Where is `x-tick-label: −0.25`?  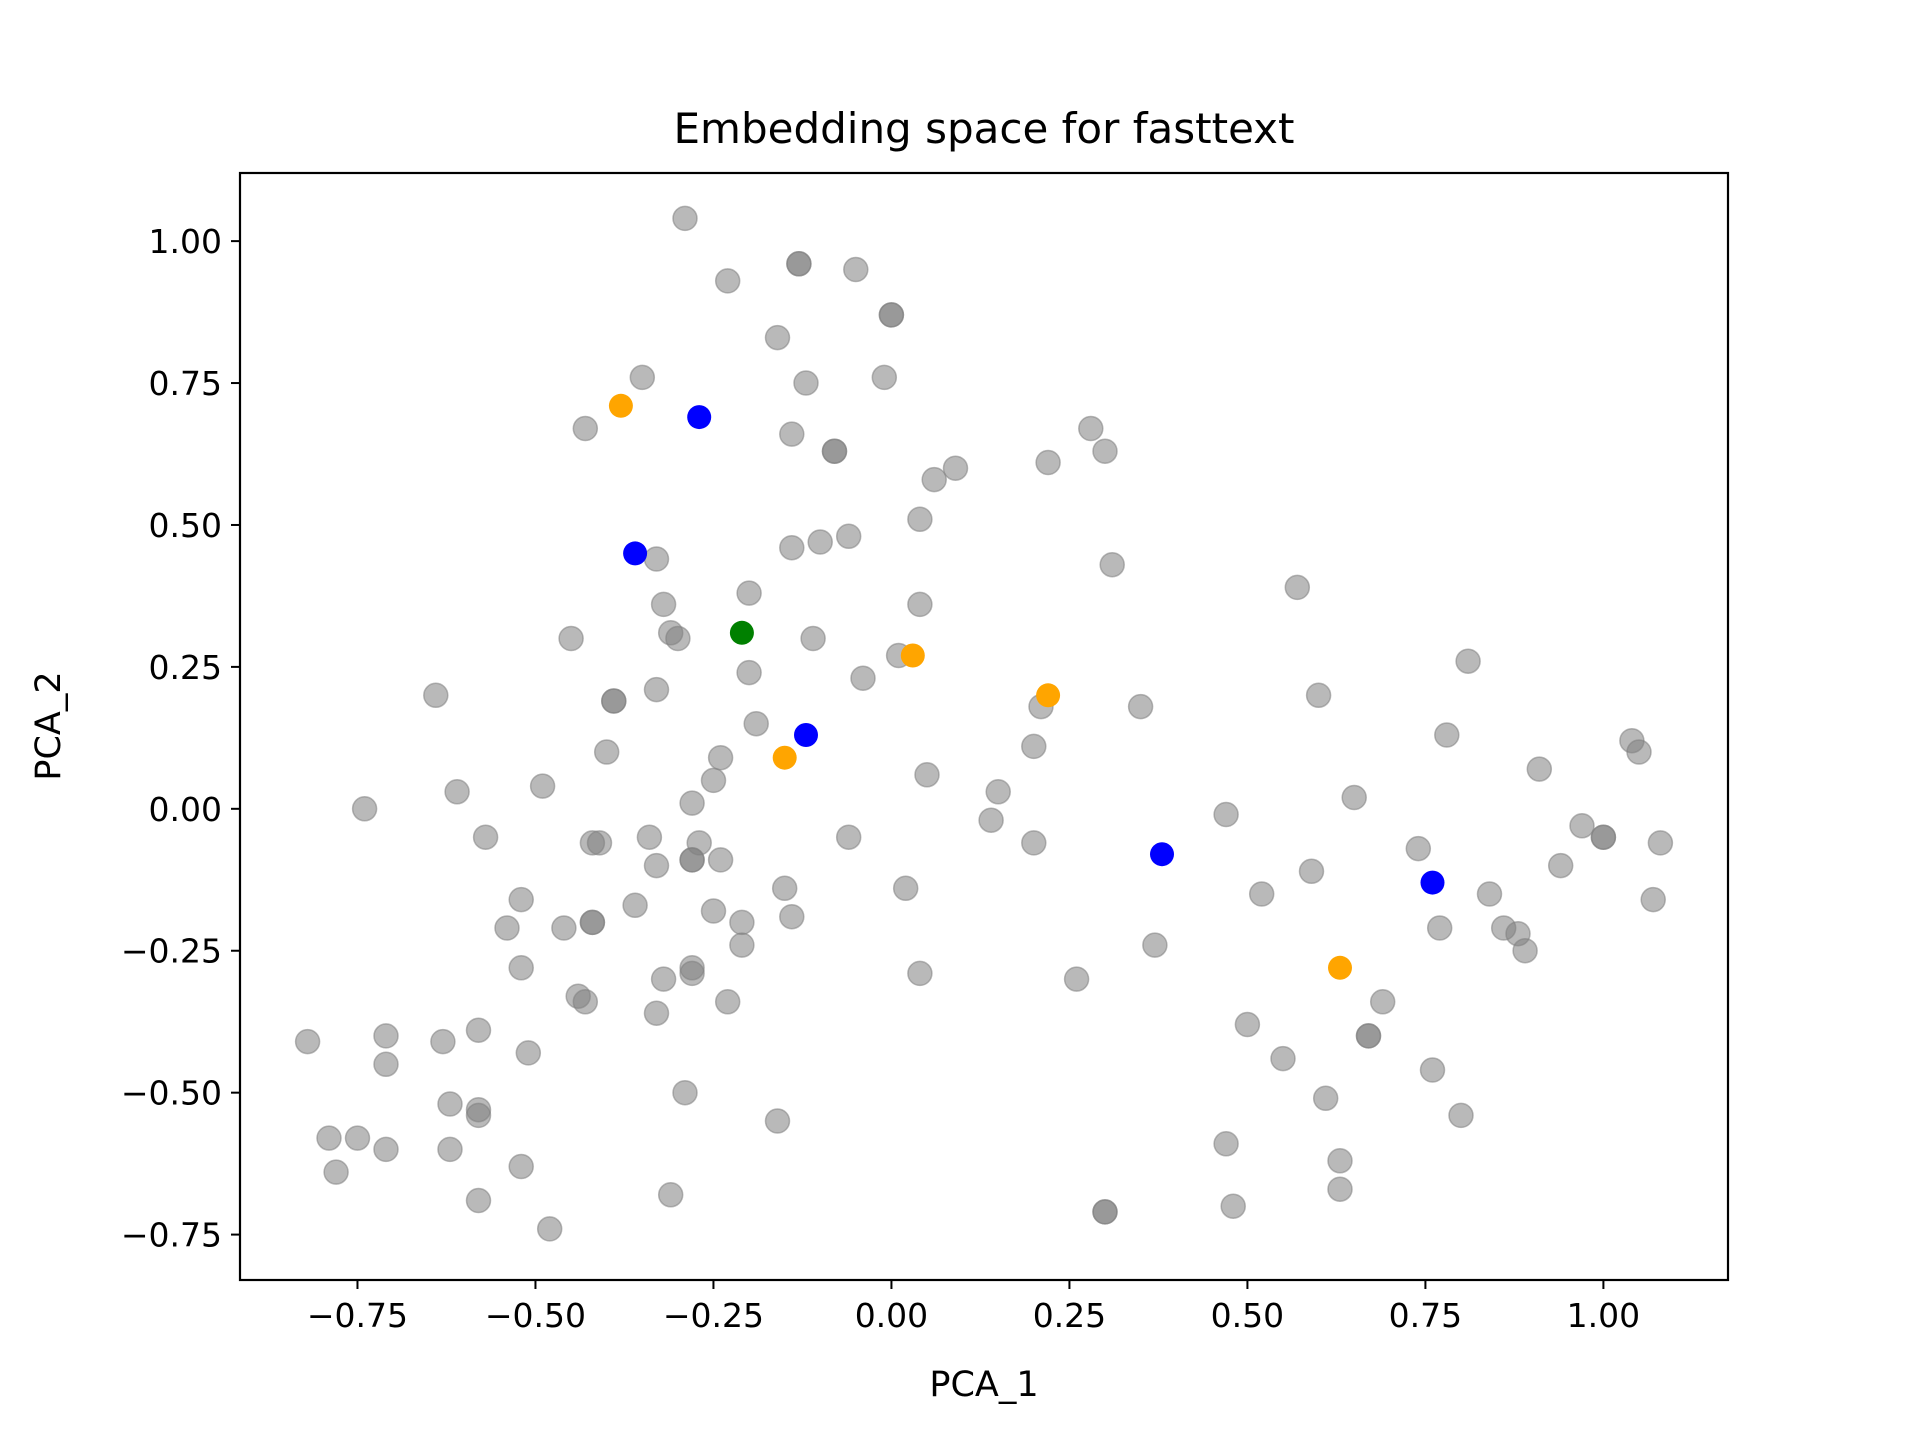
x-tick-label: −0.25 is located at coordinates (713, 1315).